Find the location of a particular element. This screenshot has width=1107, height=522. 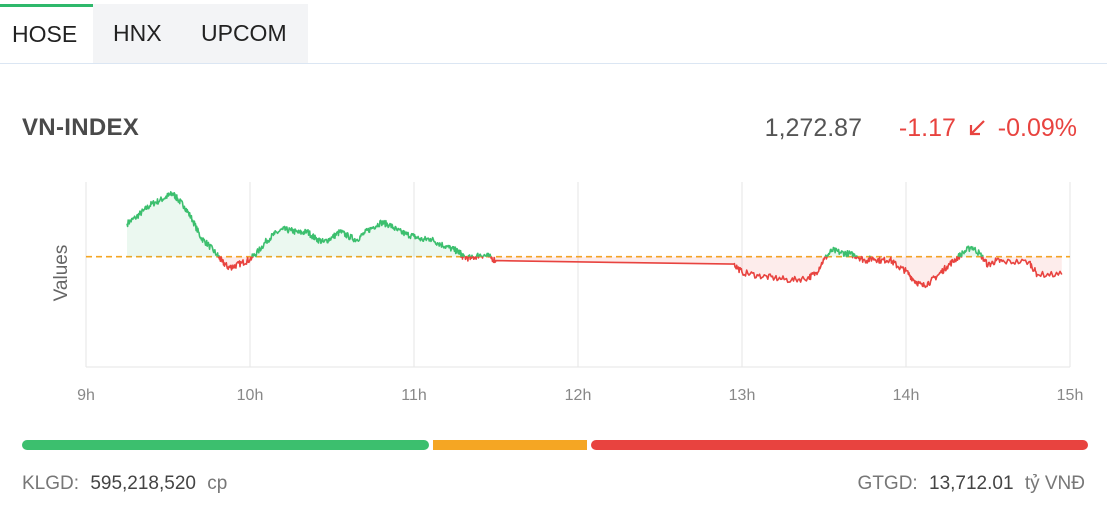

tab-group-inactive: HNX UPCOM is located at coordinates (200, 33).